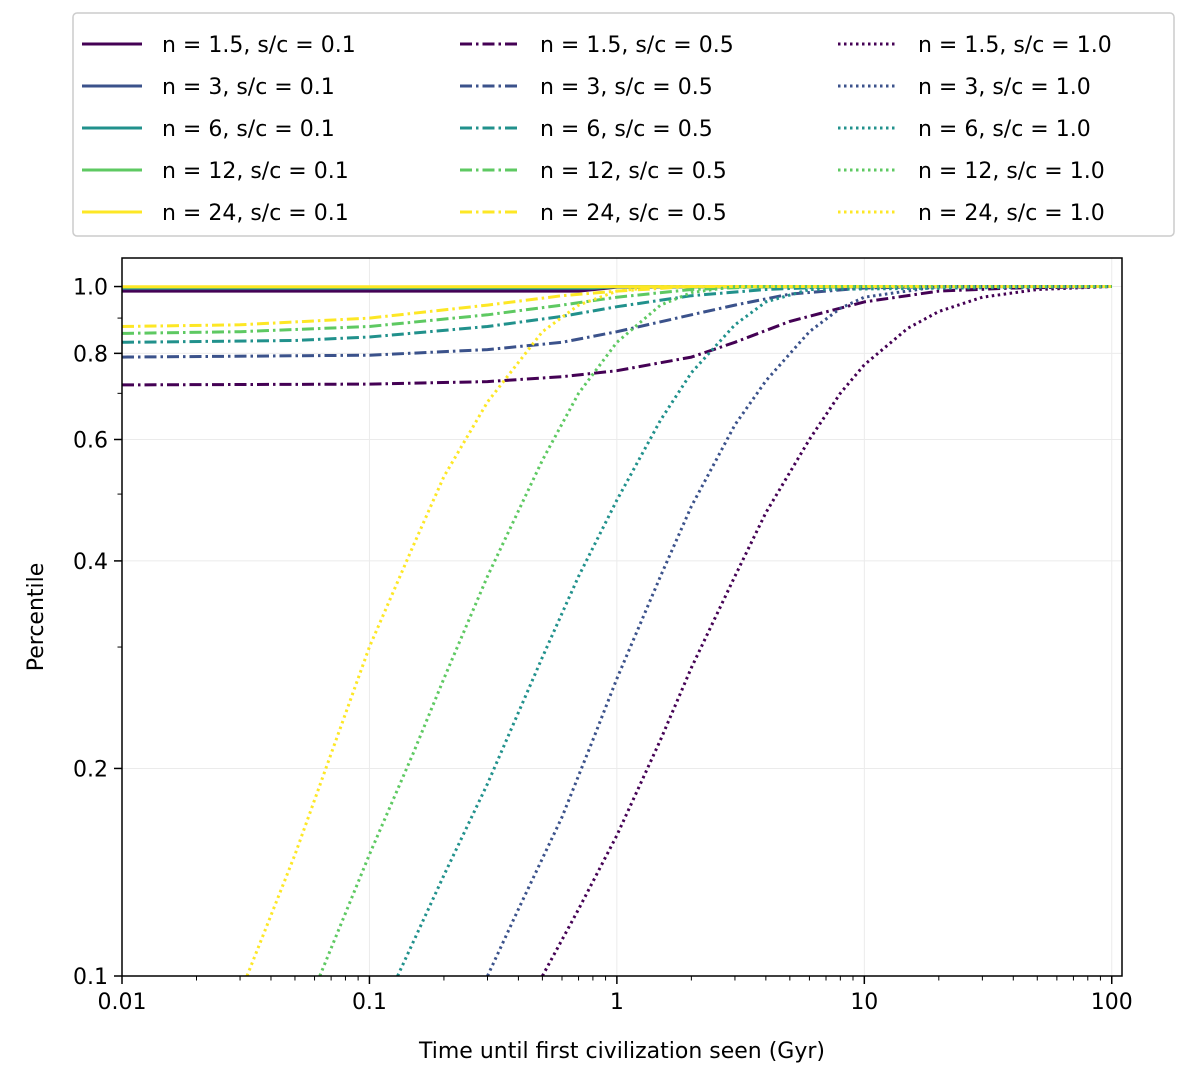 This screenshot has width=1193, height=1084. Describe the element at coordinates (259, 45) in the screenshot. I see `legend-label: n = 1.5, s/c = 0.1` at that location.